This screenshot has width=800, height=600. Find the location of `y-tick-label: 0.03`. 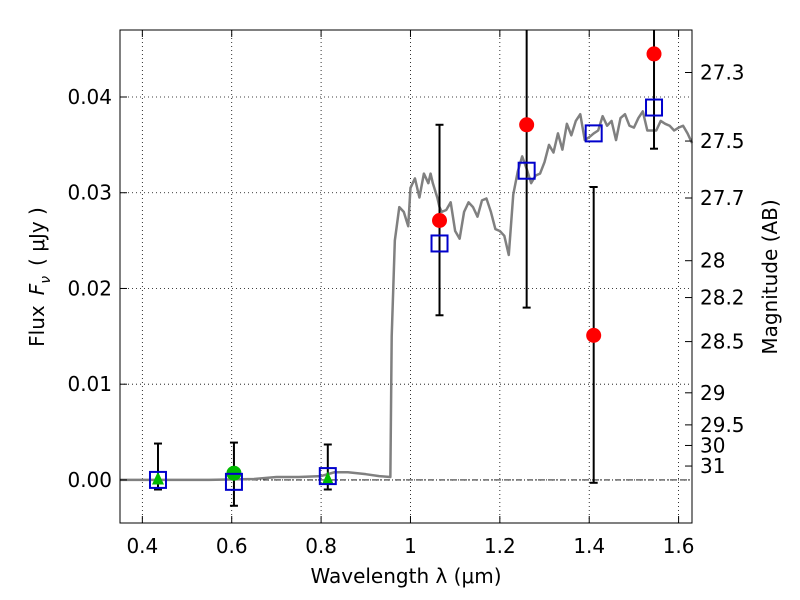

y-tick-label: 0.03 is located at coordinates (89, 193).